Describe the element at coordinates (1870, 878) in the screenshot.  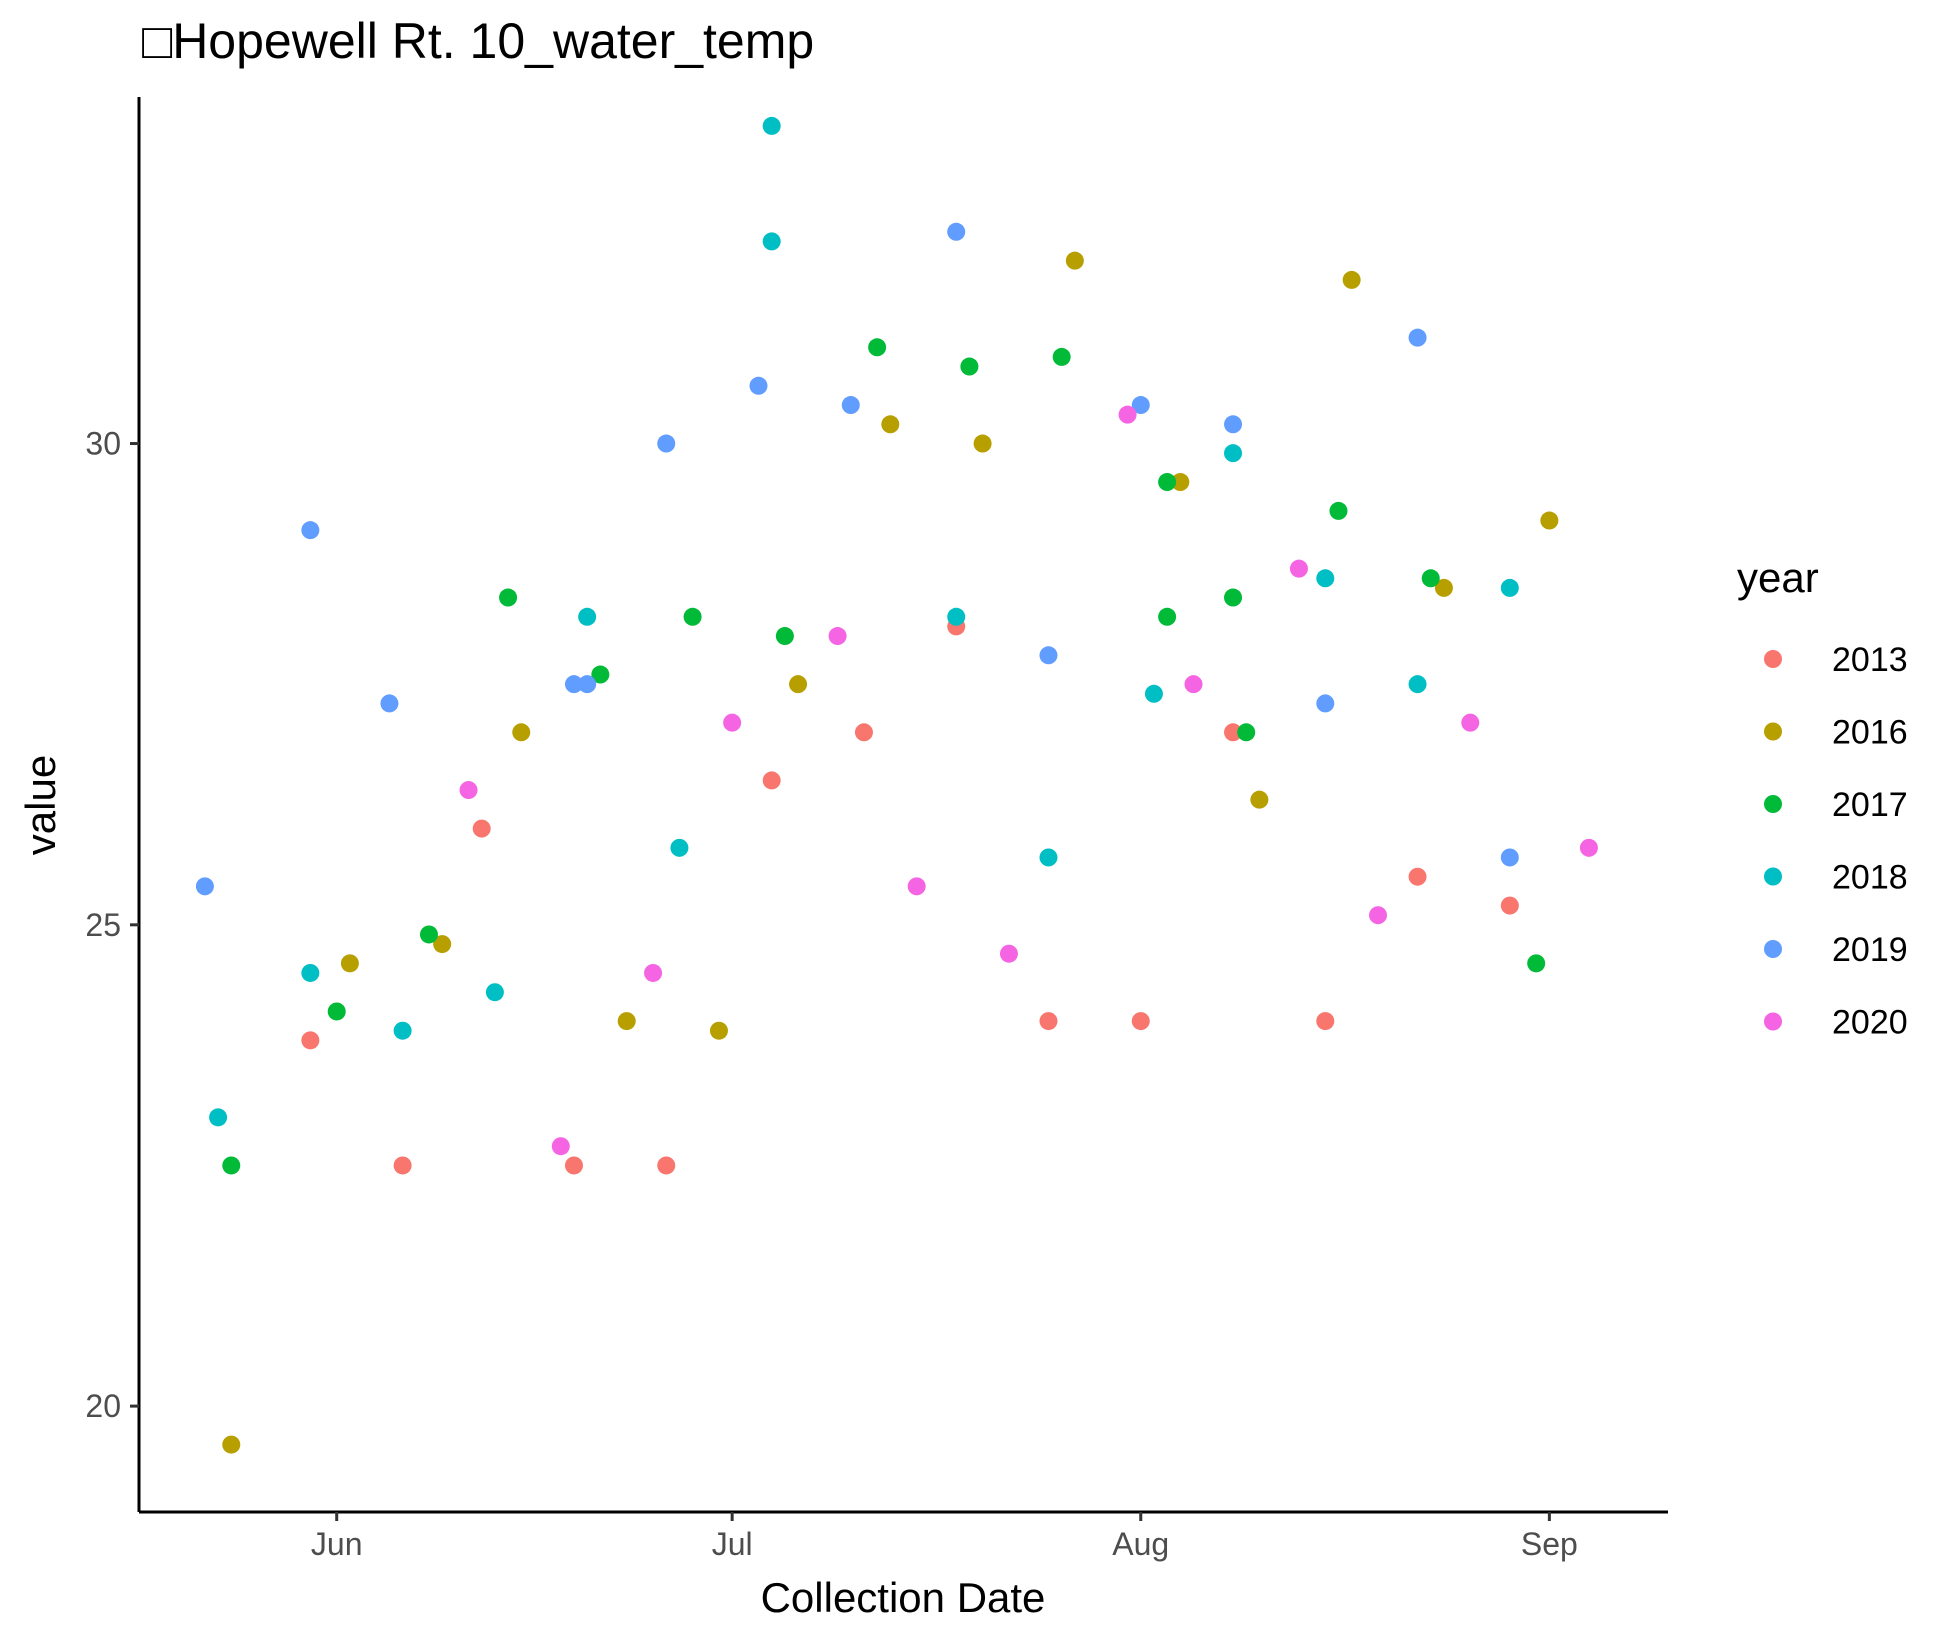
I see `legend-label: 2018` at that location.